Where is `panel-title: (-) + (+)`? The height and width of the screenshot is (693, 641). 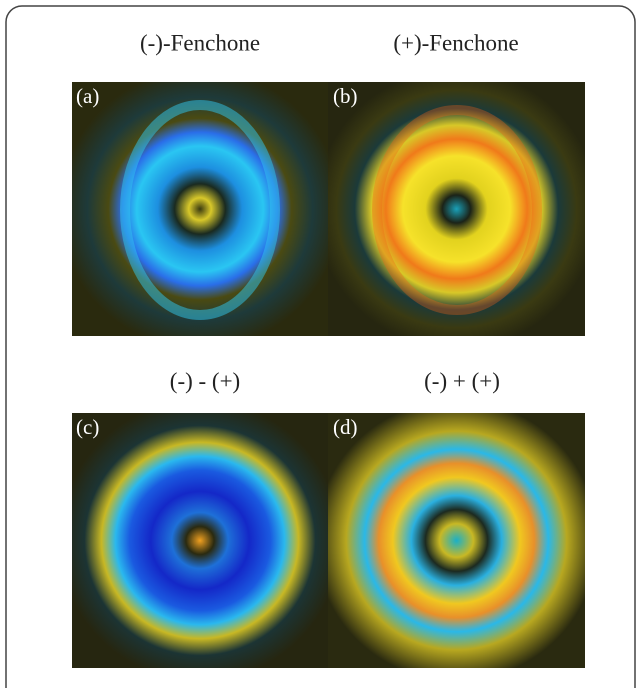 panel-title: (-) + (+) is located at coordinates (462, 380).